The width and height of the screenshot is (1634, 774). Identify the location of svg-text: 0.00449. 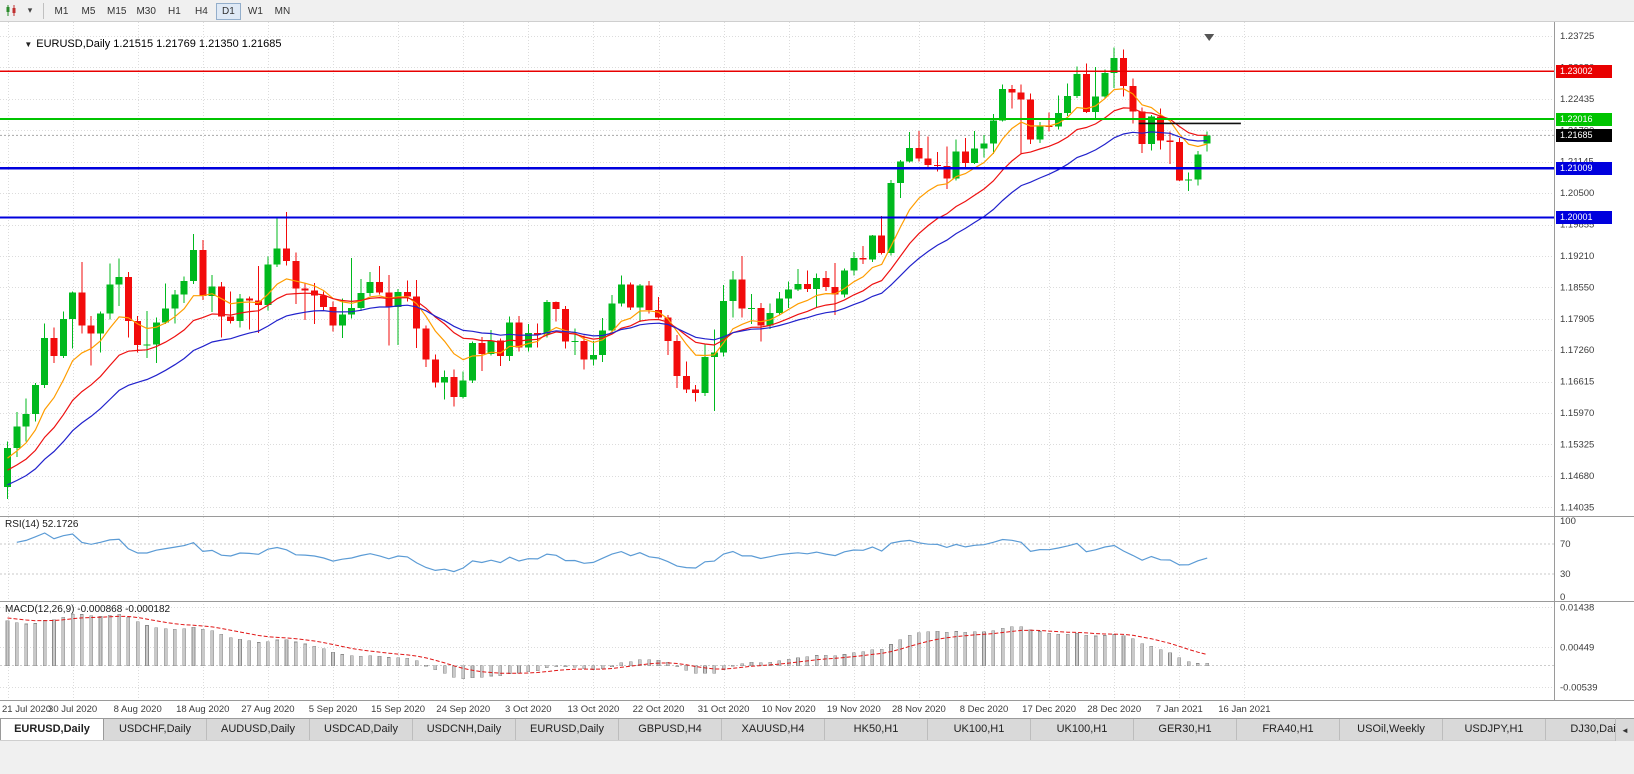
(1577, 648).